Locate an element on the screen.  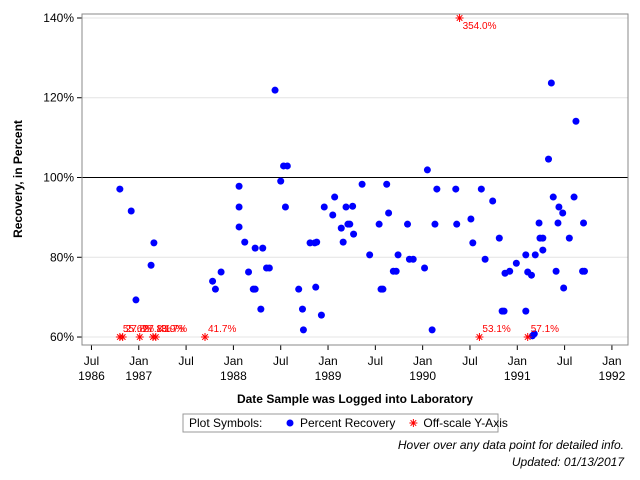
x-tick-label: Jan 1990 is located at coordinates (422, 368).